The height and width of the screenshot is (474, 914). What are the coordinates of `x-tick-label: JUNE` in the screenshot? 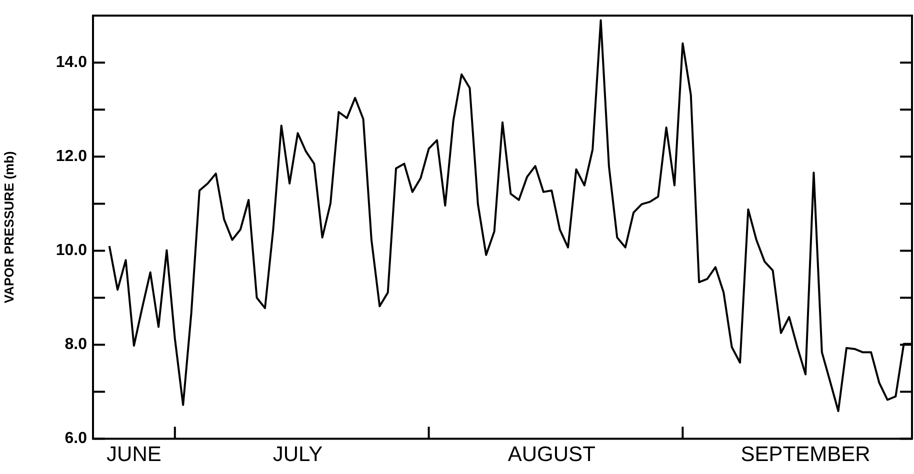 It's located at (134, 454).